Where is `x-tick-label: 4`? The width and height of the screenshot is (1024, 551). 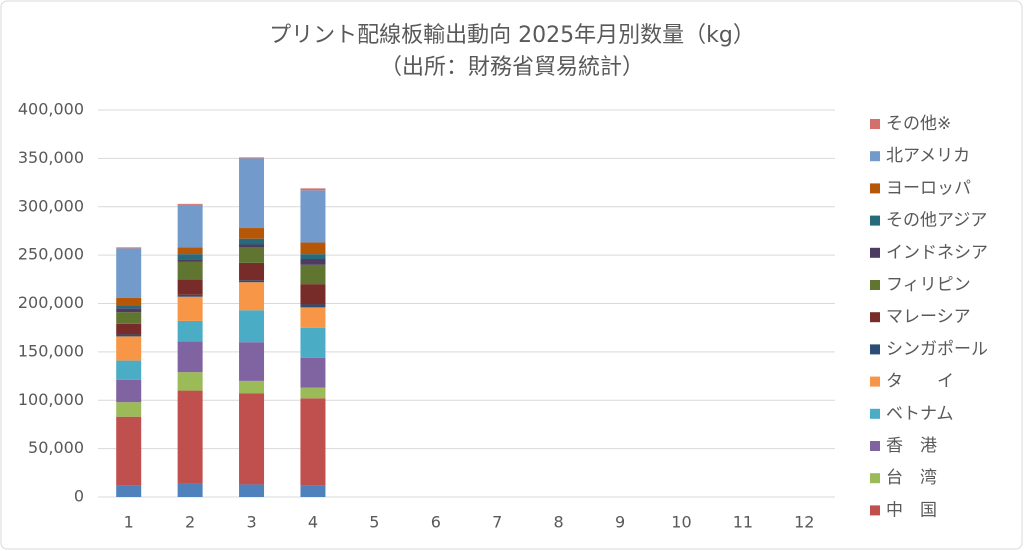
x-tick-label: 4 is located at coordinates (313, 522).